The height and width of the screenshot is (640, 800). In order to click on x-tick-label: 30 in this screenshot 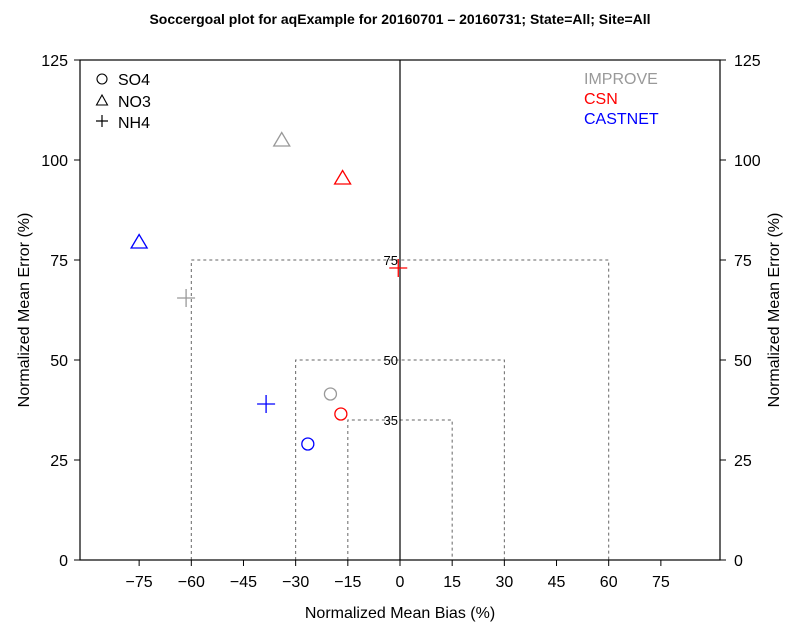, I will do `click(504, 582)`.